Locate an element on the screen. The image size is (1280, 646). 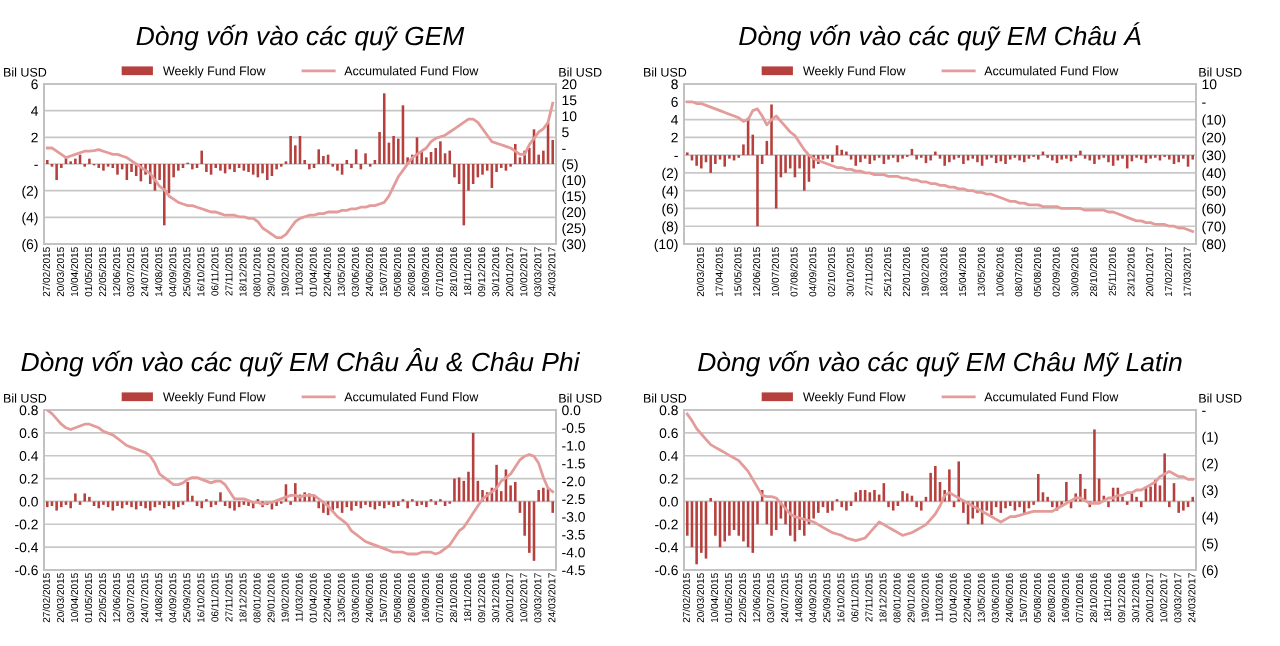
chart-title: Dòng vốn vào các quỹ GEM is located at coordinates (300, 37).